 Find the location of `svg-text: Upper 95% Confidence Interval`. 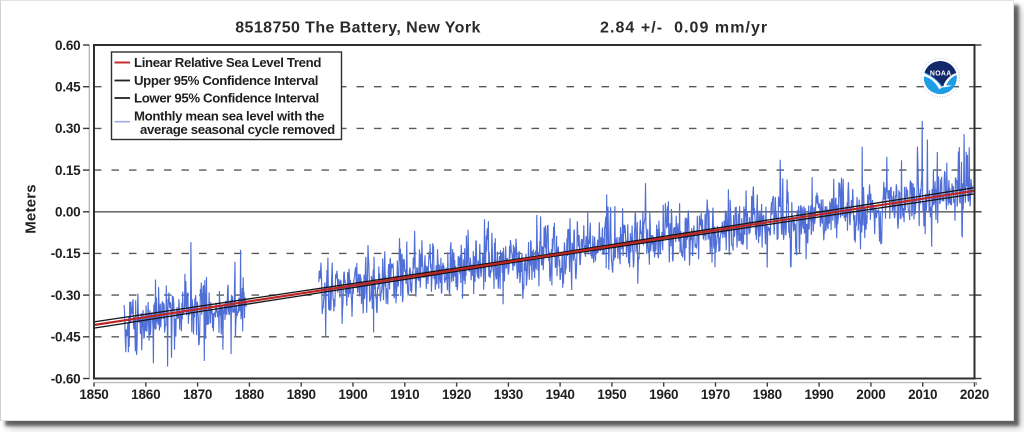

svg-text: Upper 95% Confidence Interval is located at coordinates (226, 80).